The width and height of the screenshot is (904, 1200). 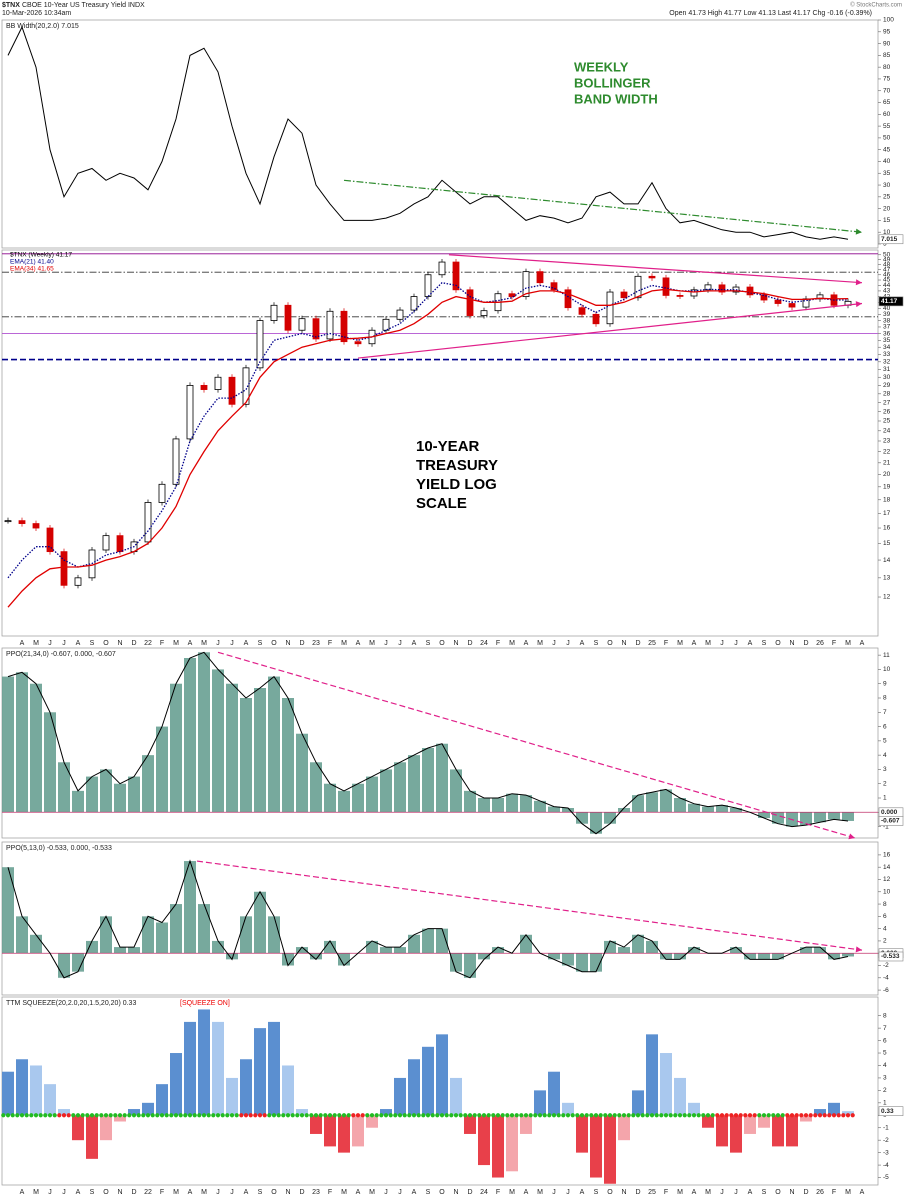 I want to click on y-tick-label: 65, so click(x=887, y=102).